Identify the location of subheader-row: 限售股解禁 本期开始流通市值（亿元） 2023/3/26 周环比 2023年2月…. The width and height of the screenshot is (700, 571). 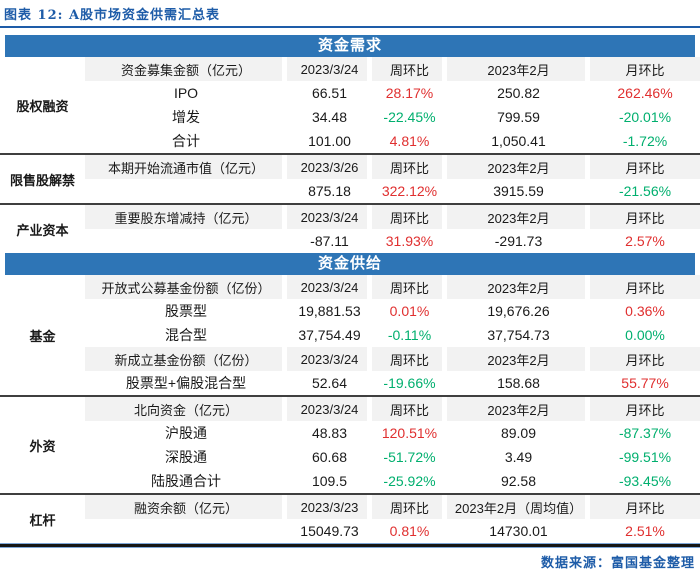
(350, 178).